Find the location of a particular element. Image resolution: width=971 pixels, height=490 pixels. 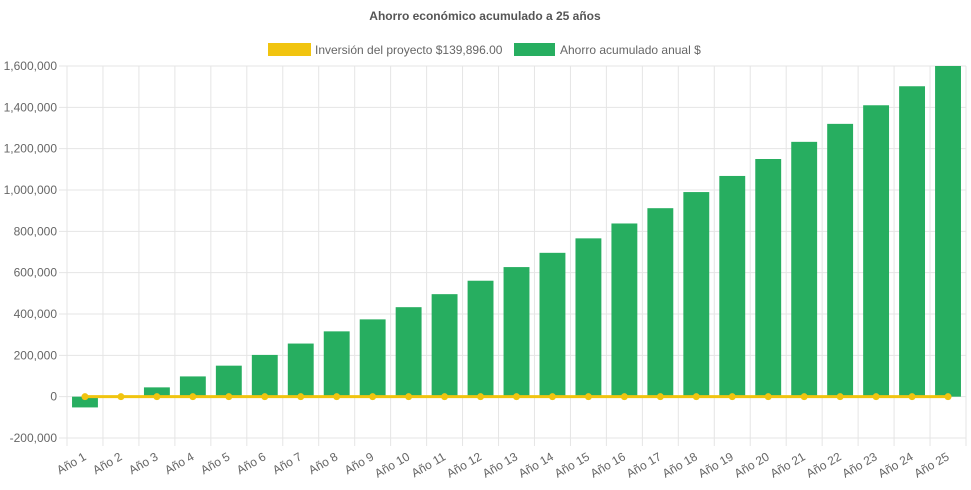

x-tick-label: Año 5 is located at coordinates (215, 463).